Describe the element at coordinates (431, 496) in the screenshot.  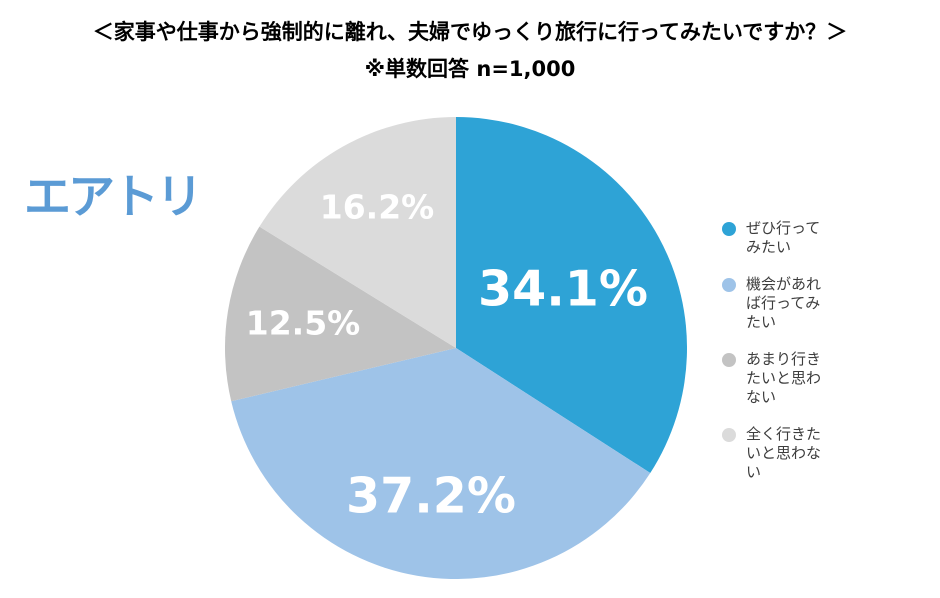
I see `slice-value-label-2: 37.2%` at that location.